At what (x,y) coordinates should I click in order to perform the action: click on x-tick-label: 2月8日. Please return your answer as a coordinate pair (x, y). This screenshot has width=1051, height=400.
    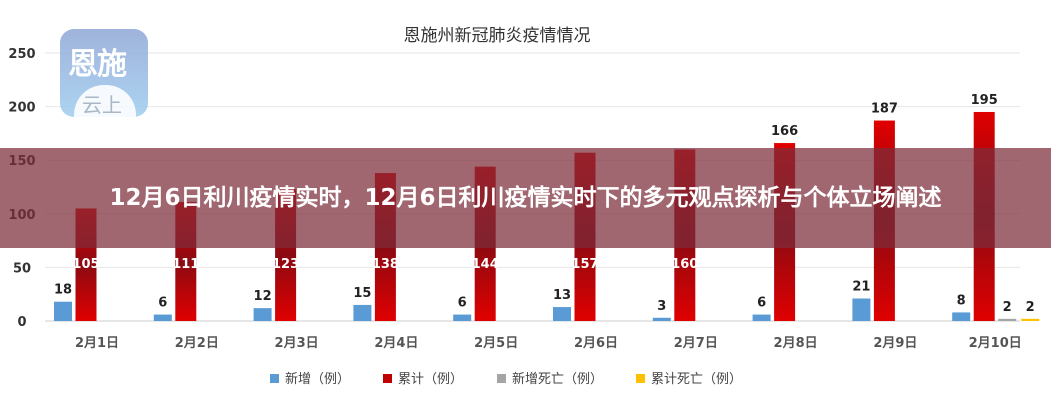
    Looking at the image, I should click on (796, 343).